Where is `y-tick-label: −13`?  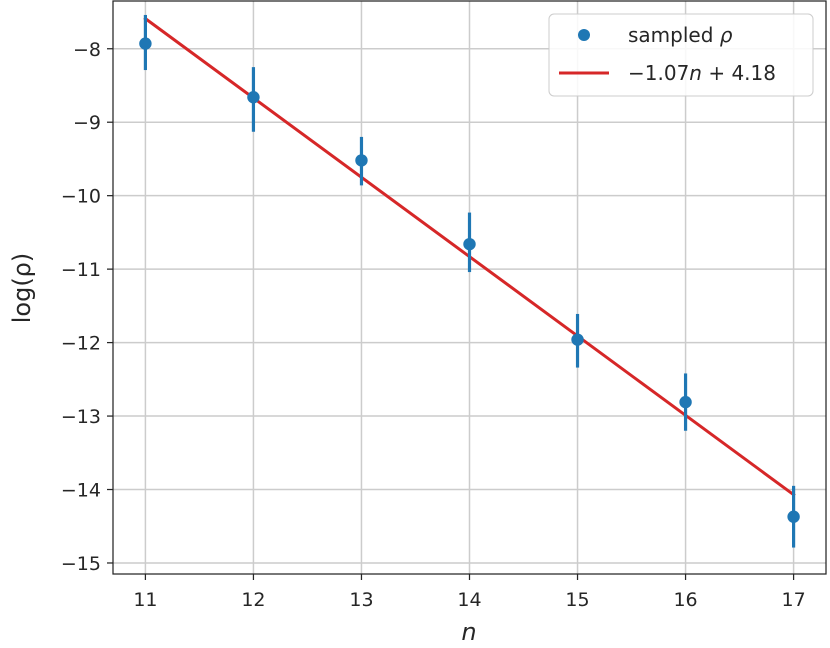
y-tick-label: −13 is located at coordinates (81, 417).